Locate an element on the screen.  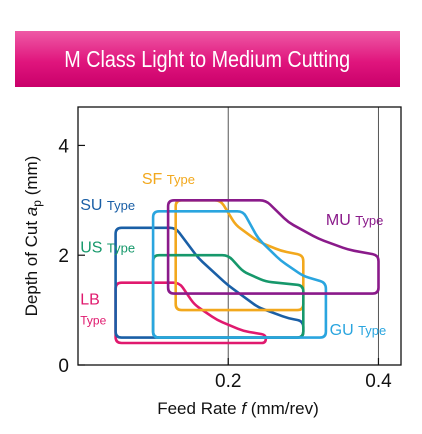
label-lb-name: LB is located at coordinates (90, 300).